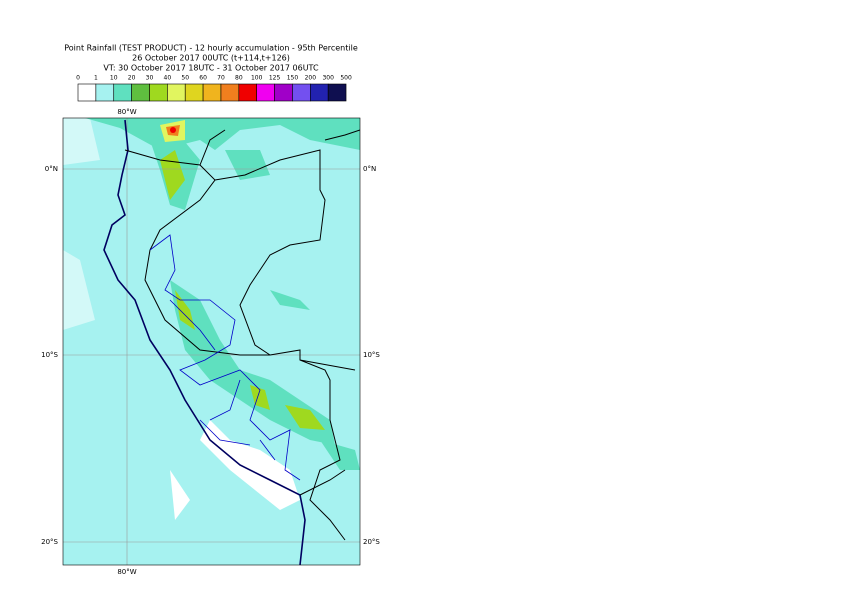  What do you see at coordinates (221, 78) in the screenshot?
I see `legend-label: 70` at bounding box center [221, 78].